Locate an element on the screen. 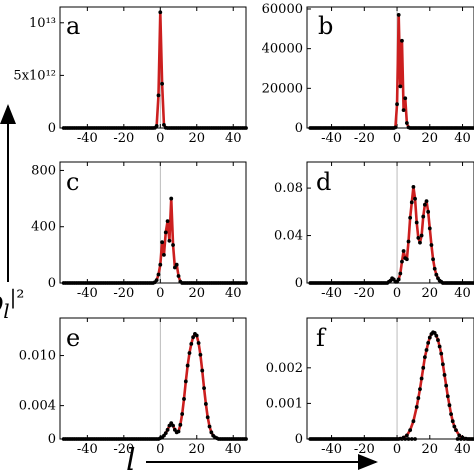 The height and width of the screenshot is (474, 474). panel-e-x-tick-label: 40 is located at coordinates (233, 449).